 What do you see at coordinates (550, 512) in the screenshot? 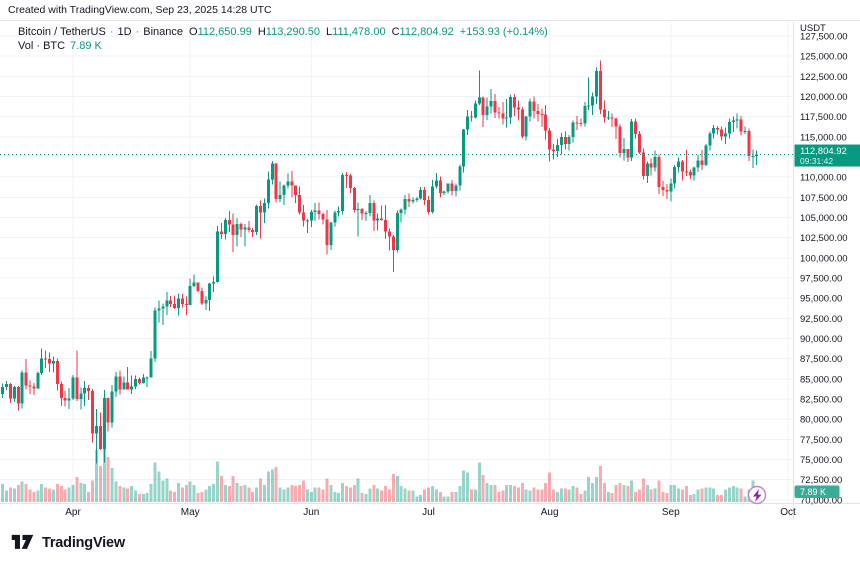
I see `time-tick-label: Aug` at bounding box center [550, 512].